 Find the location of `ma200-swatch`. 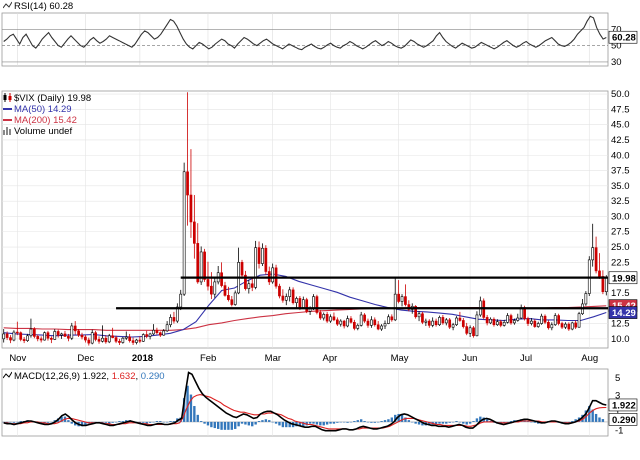

ma200-swatch is located at coordinates (7, 120).